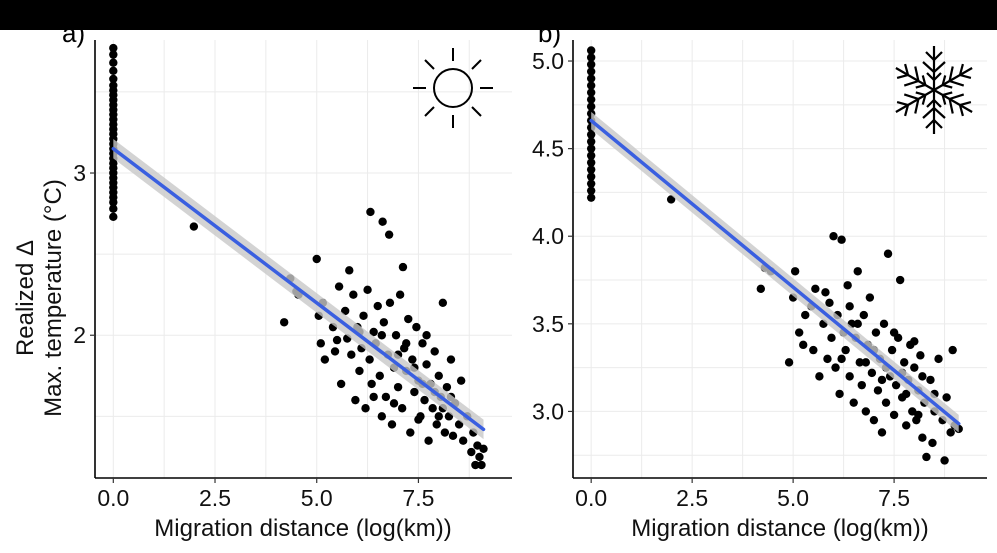 Image resolution: width=997 pixels, height=553 pixels. What do you see at coordinates (934, 91) in the screenshot?
I see `snowflake-icon` at bounding box center [934, 91].